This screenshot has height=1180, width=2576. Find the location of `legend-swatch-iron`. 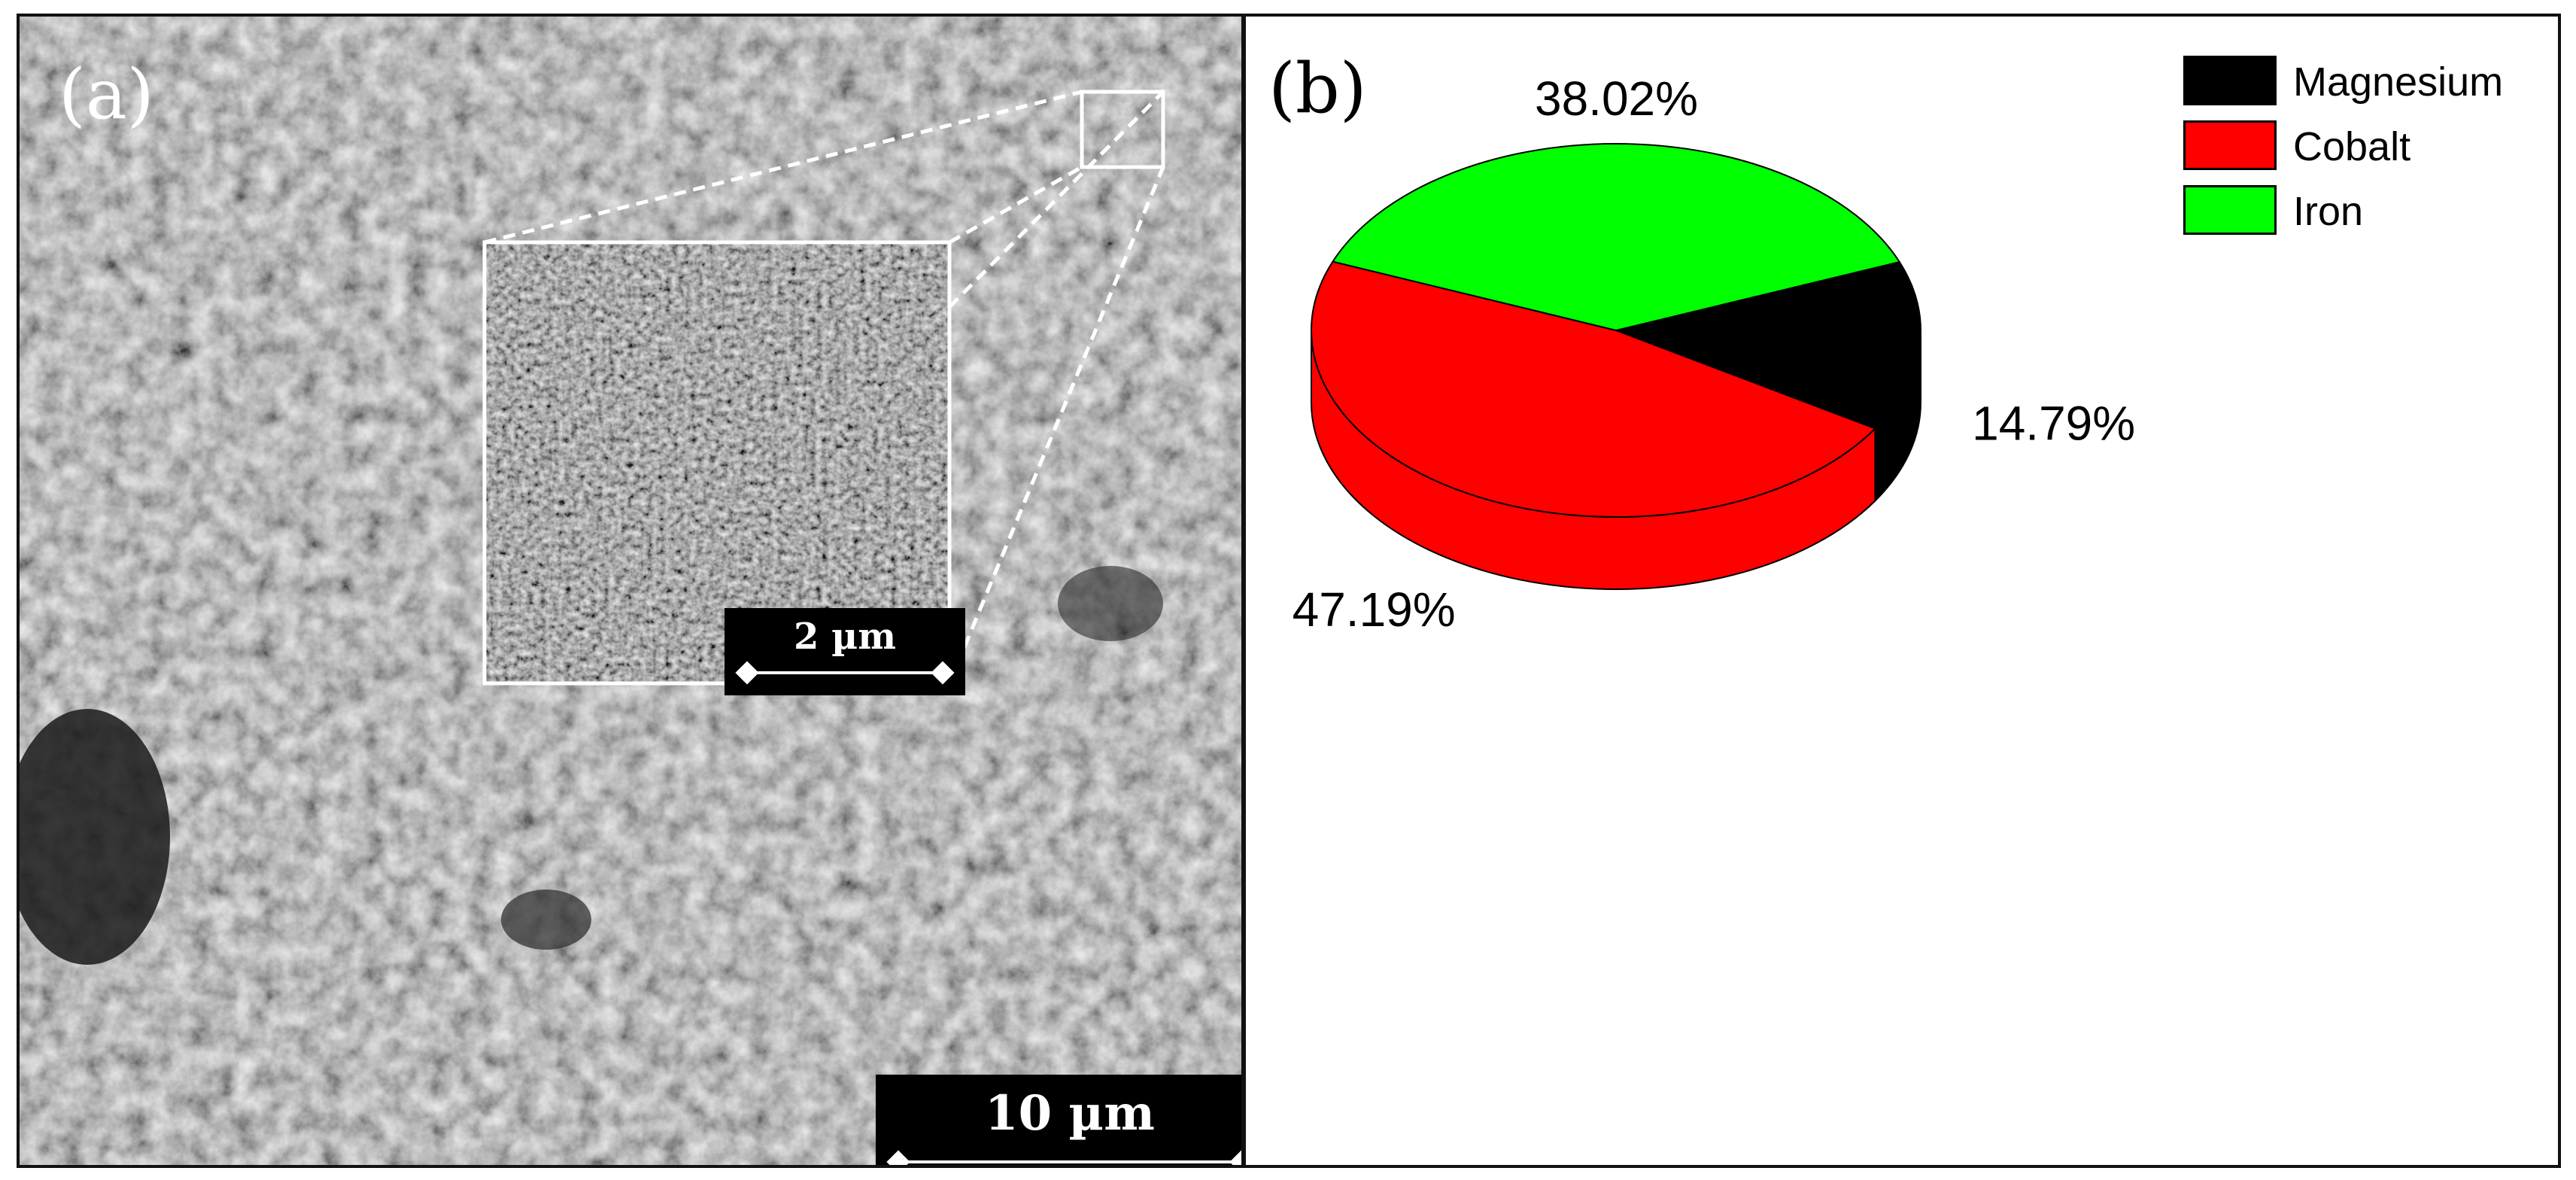

legend-swatch-iron is located at coordinates (2230, 210).